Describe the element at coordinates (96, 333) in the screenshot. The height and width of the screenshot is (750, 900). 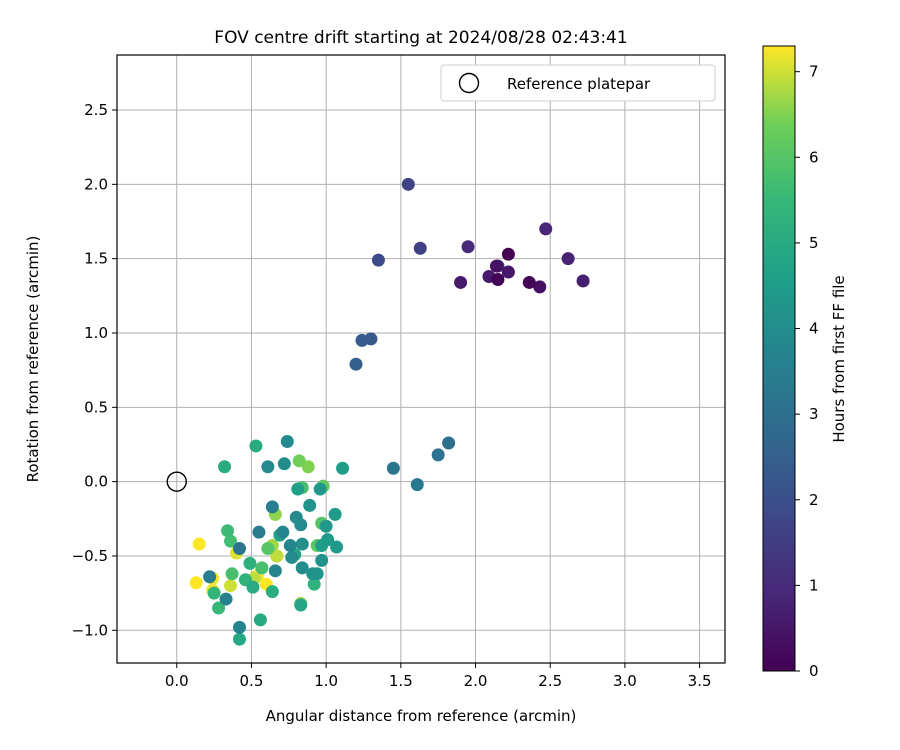
I see `y-tick-label: 1.0` at that location.